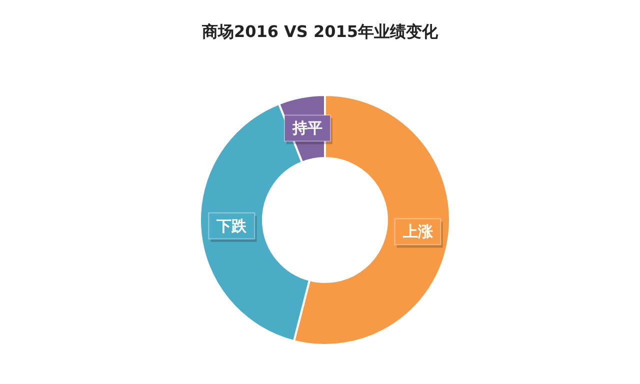  What do you see at coordinates (418, 231) in the screenshot?
I see `slice-label: 上涨` at bounding box center [418, 231].